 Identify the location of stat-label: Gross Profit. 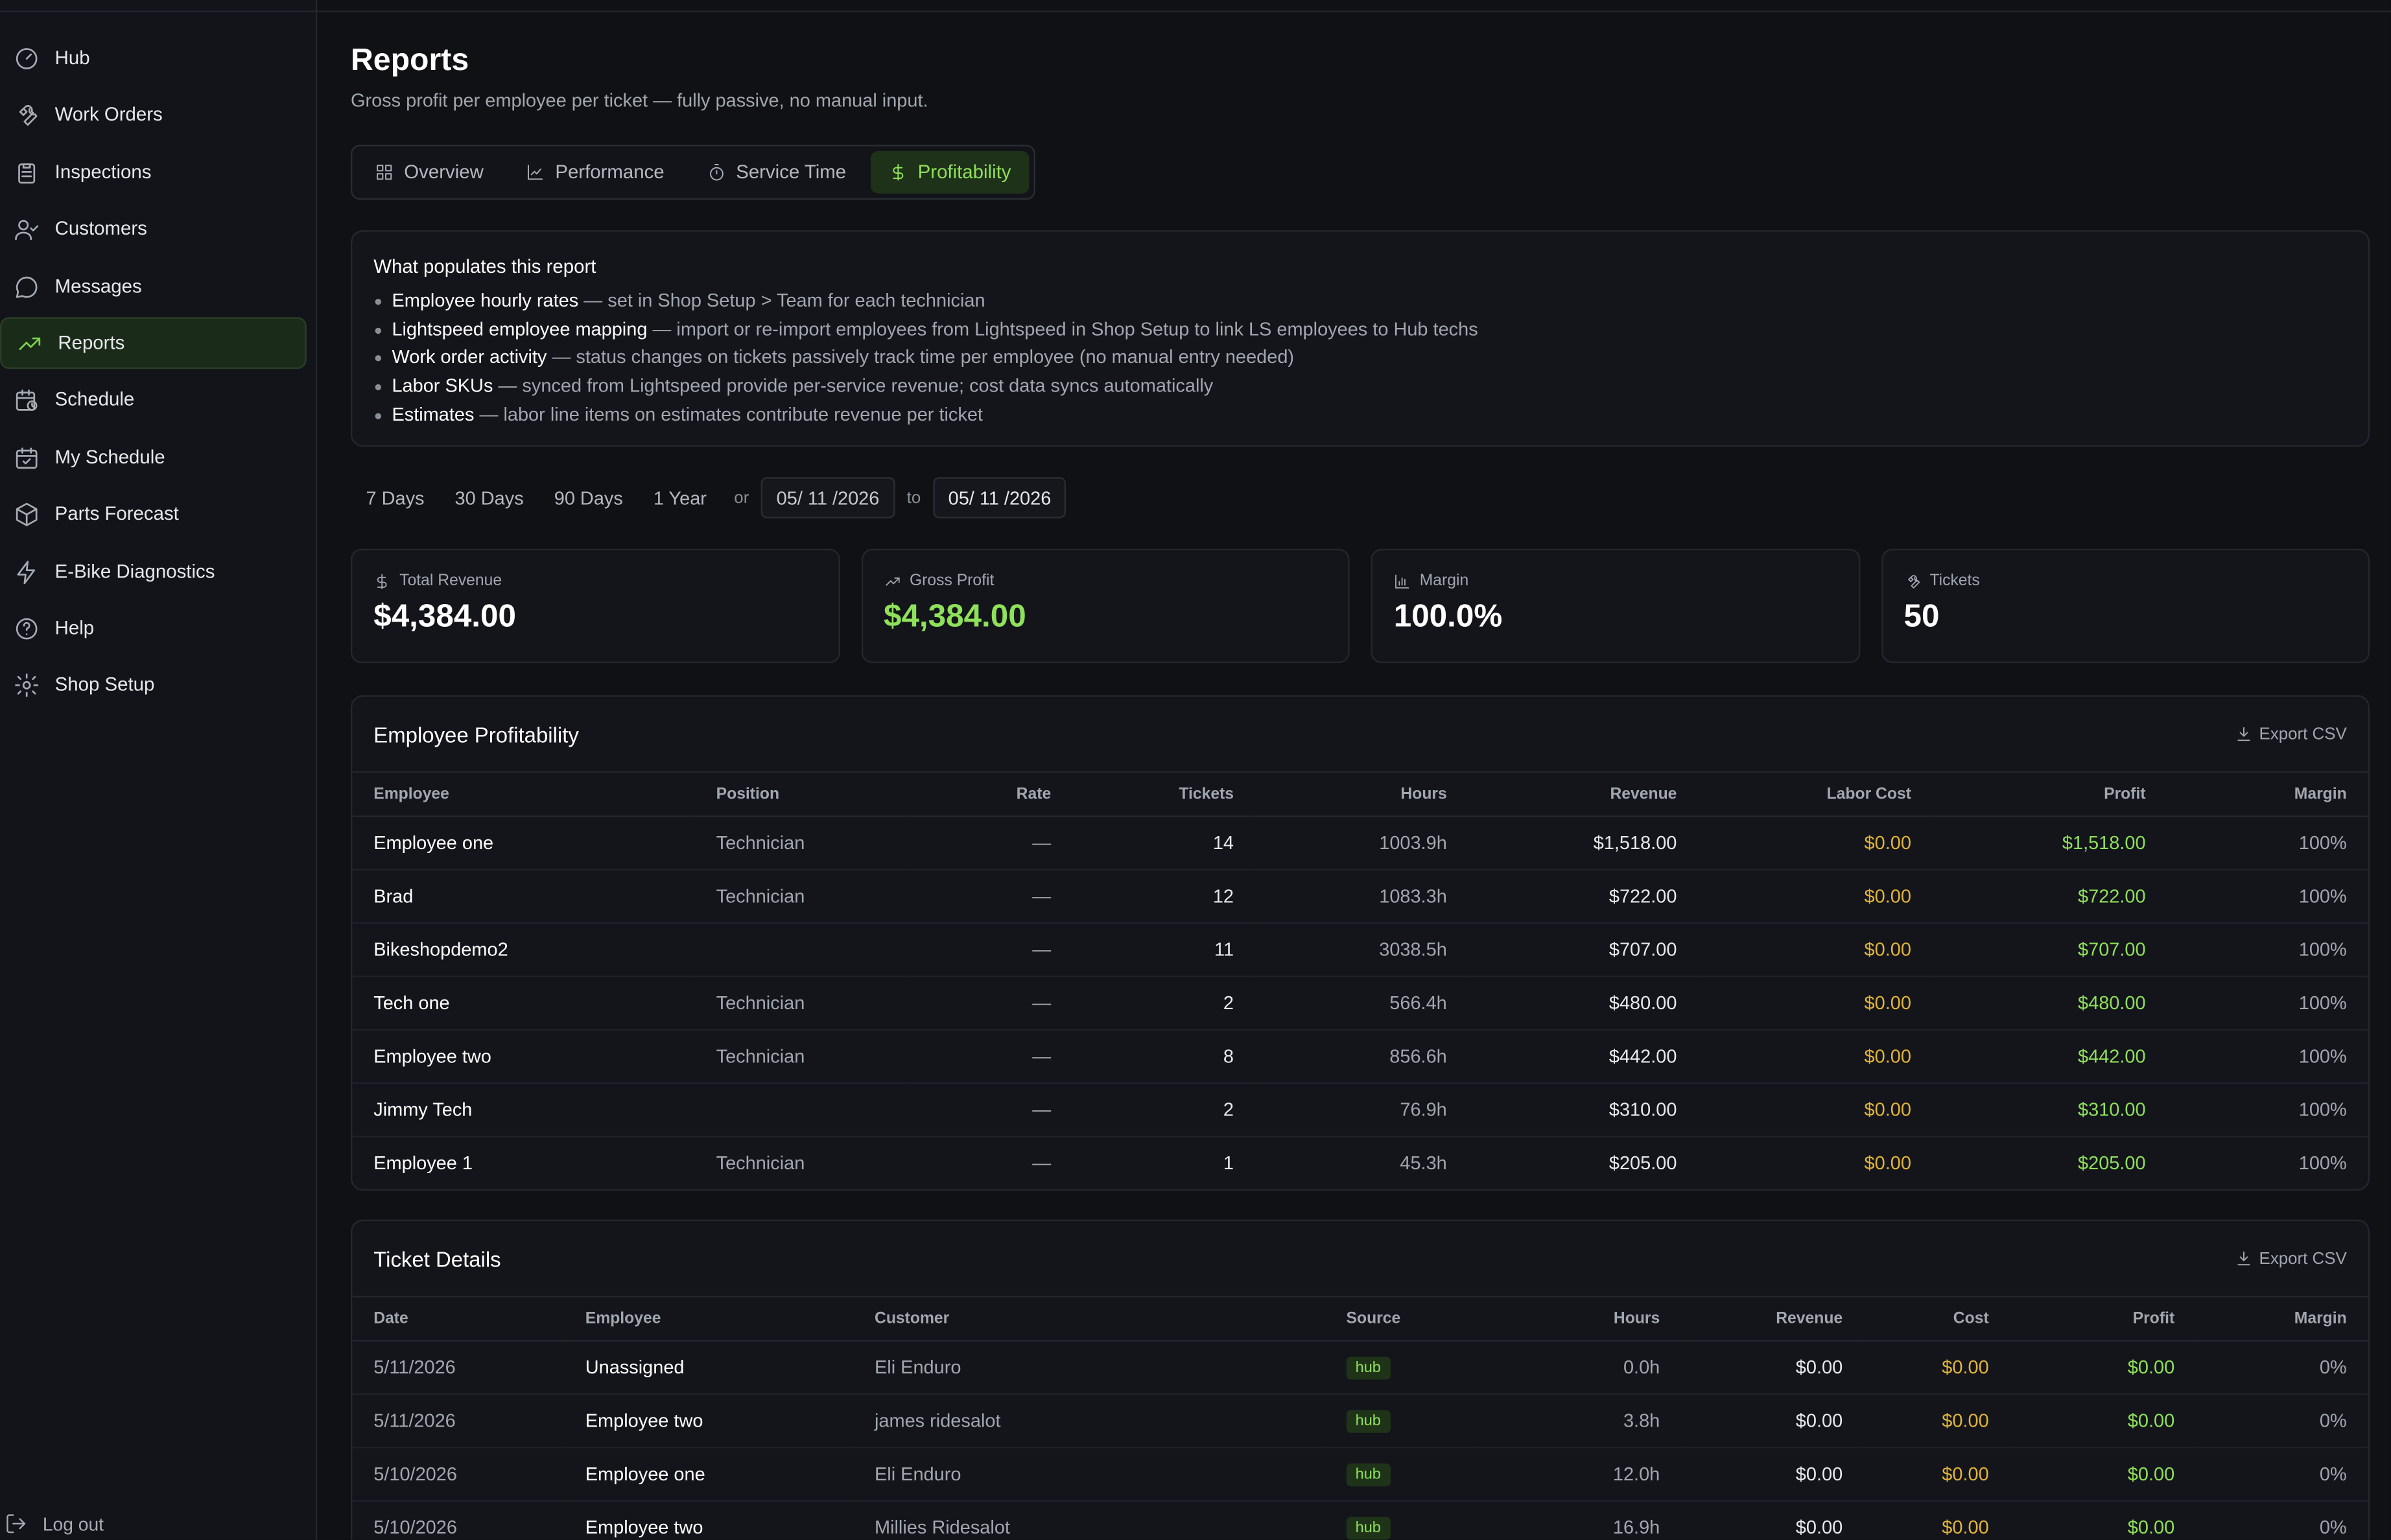
(952, 581).